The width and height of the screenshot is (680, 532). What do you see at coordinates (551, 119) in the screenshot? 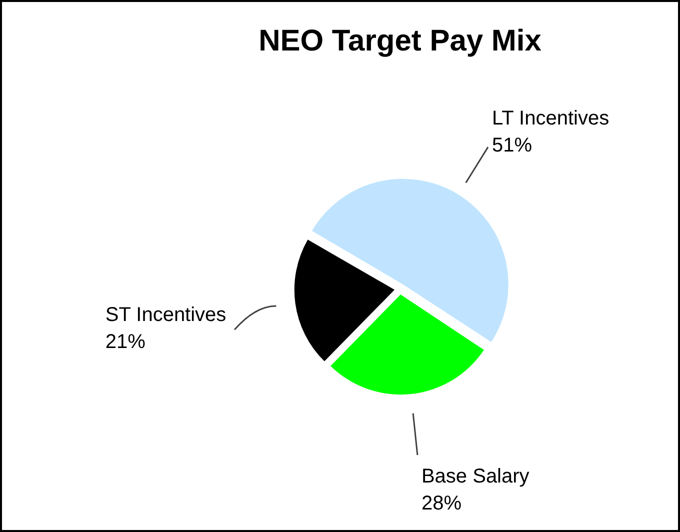
I see `slice-label: LT Incentives` at bounding box center [551, 119].